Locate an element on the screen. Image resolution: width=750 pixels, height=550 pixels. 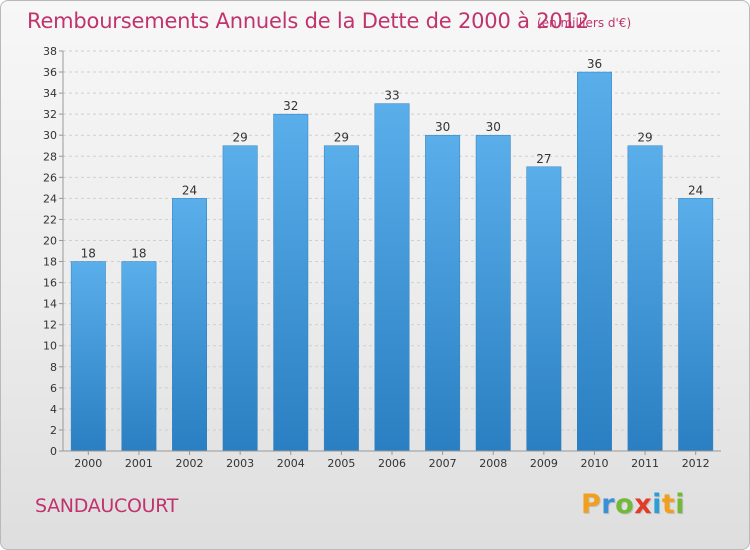
x-tick-label: 2001 is located at coordinates (139, 463).